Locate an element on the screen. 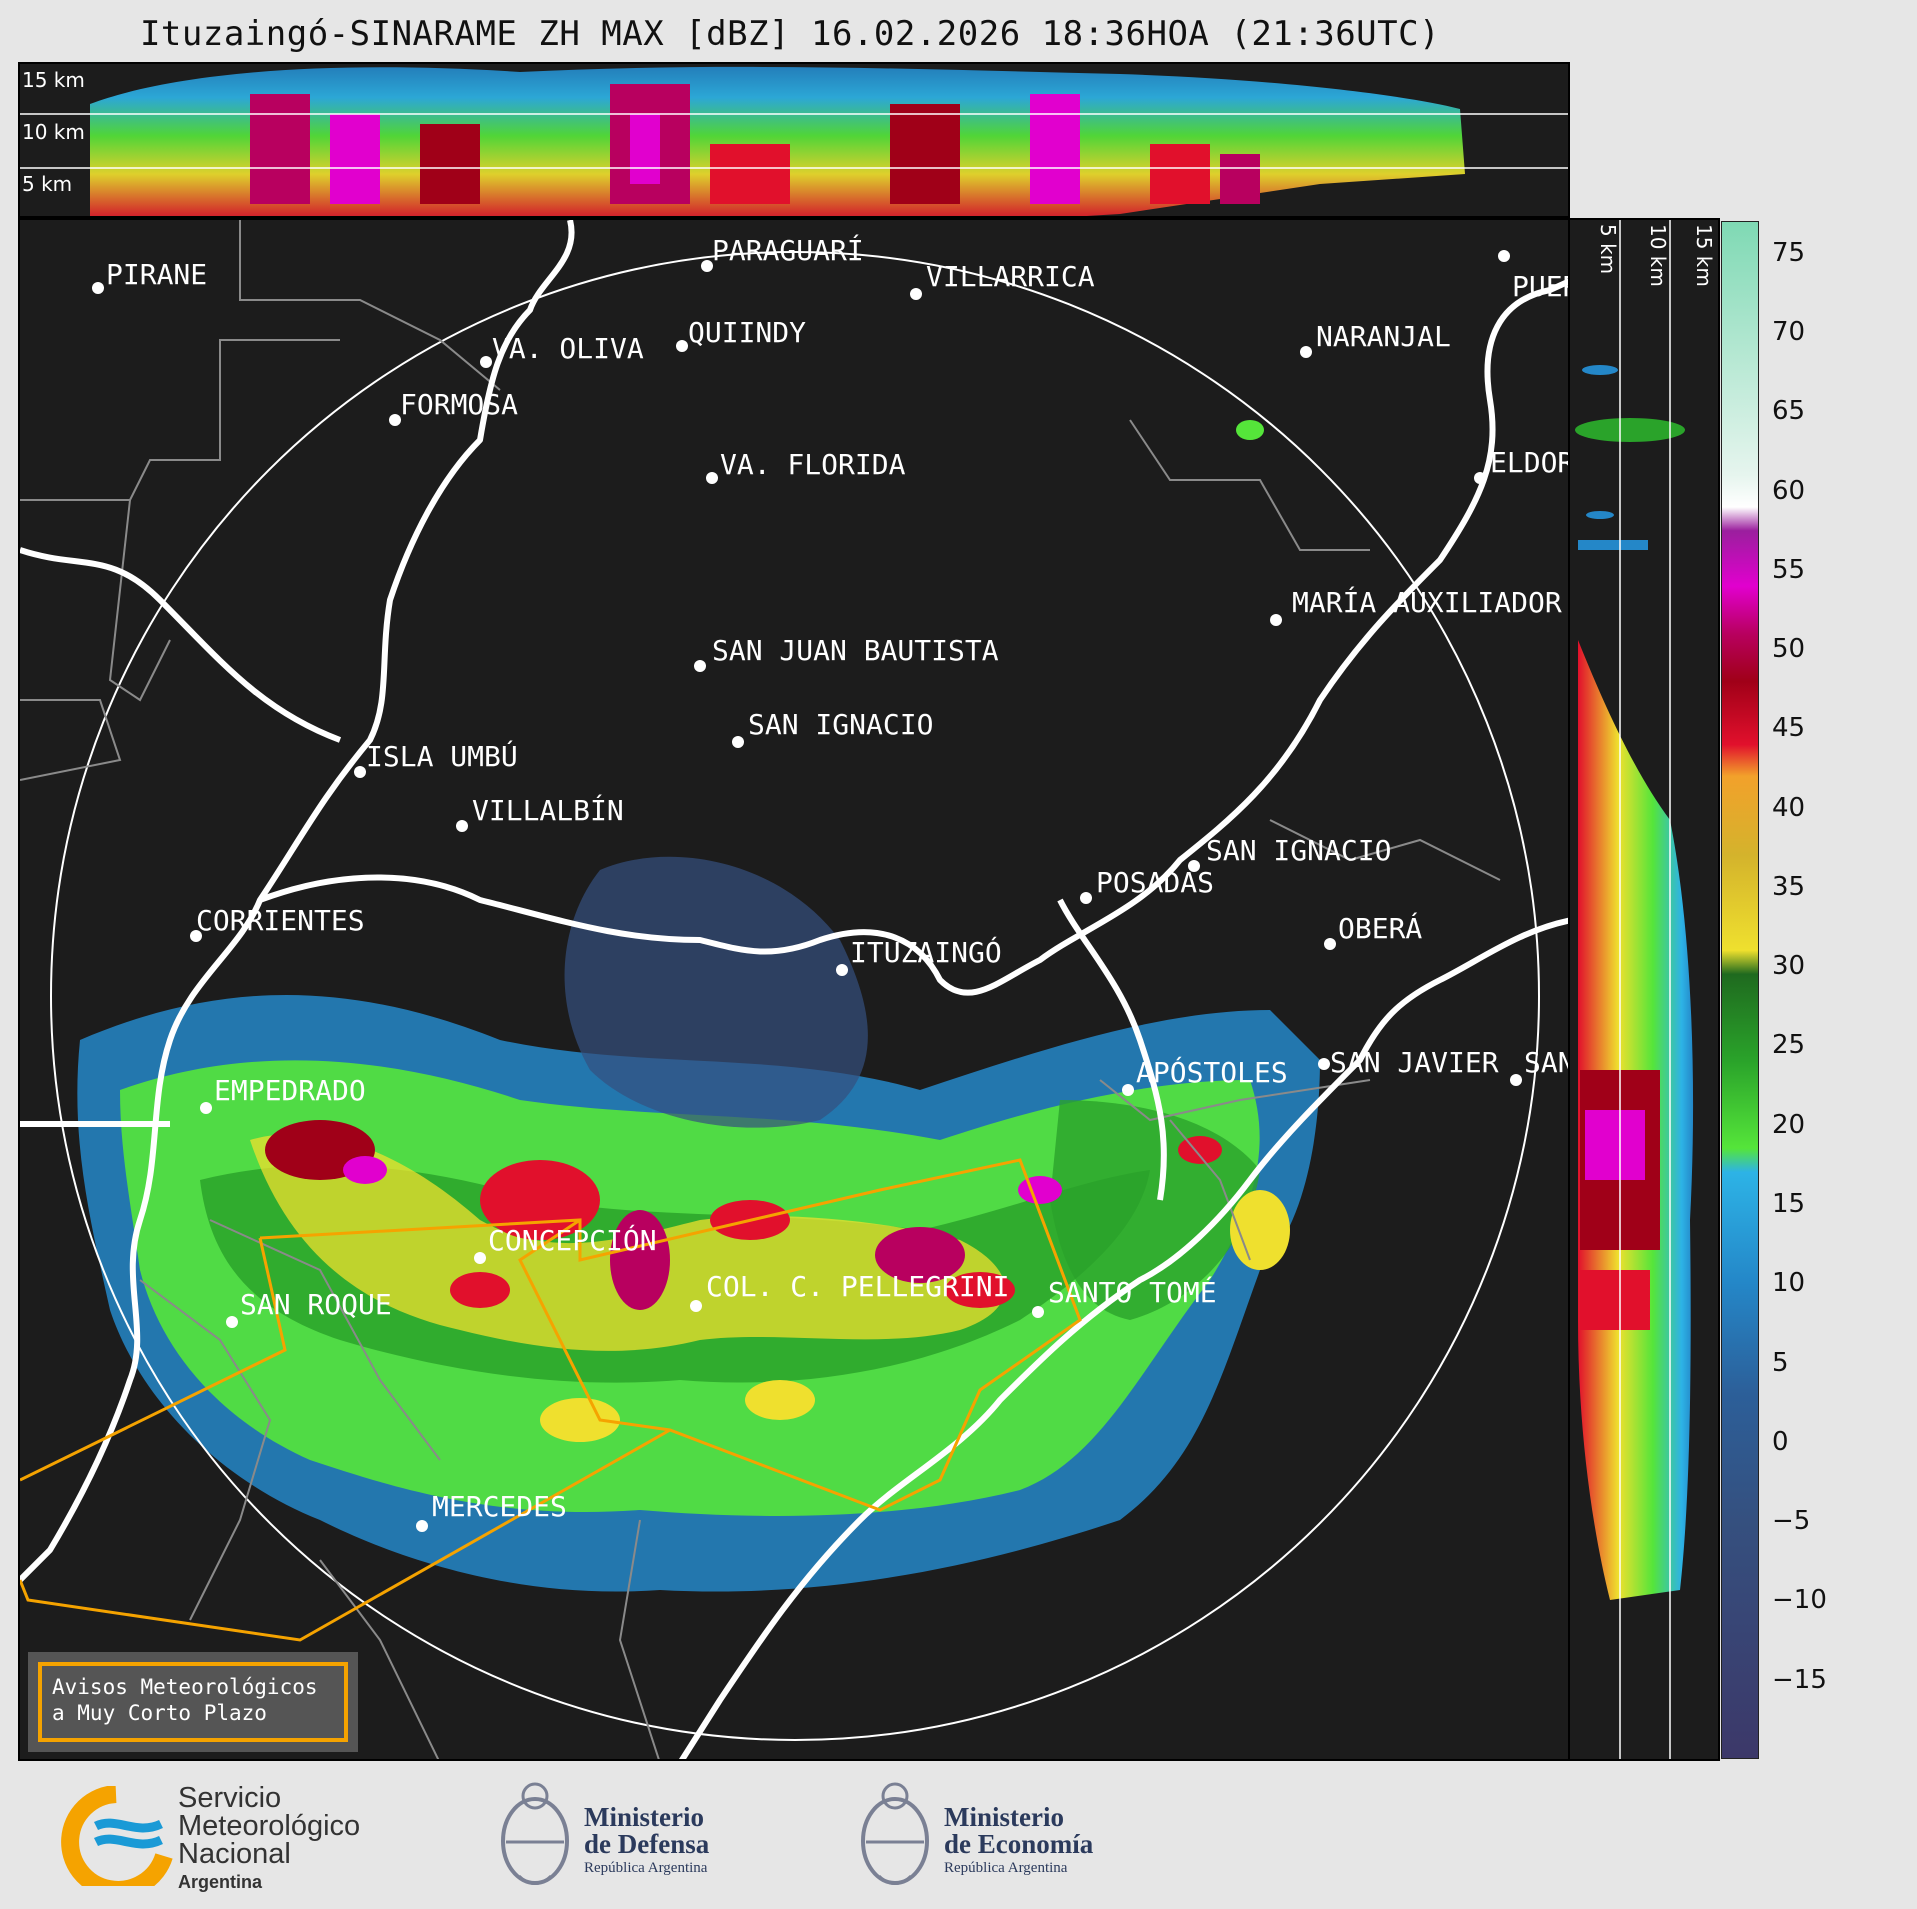  colorbar-tick-label: 45 is located at coordinates (1789, 728).